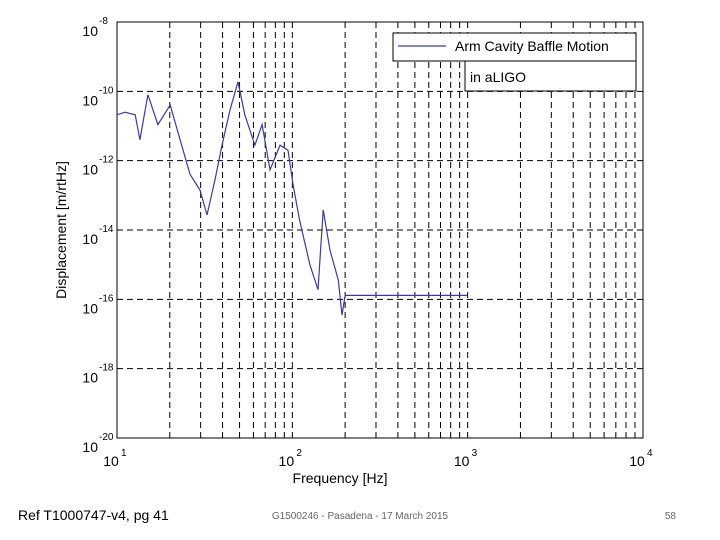  I want to click on x-tick-exponent: 3, so click(475, 453).